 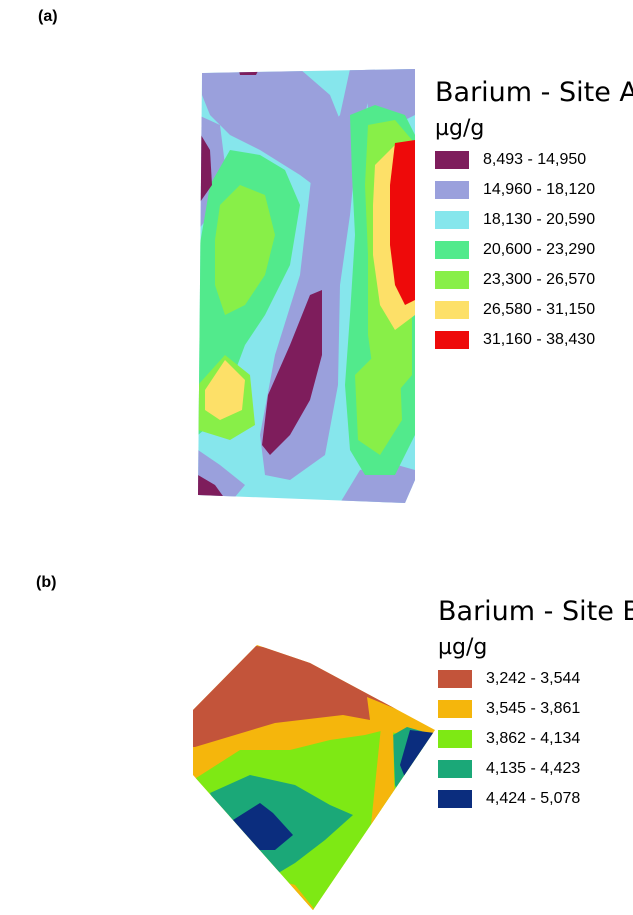 What do you see at coordinates (377, 483) in the screenshot?
I see `zone-14960-18120-bottom-right` at bounding box center [377, 483].